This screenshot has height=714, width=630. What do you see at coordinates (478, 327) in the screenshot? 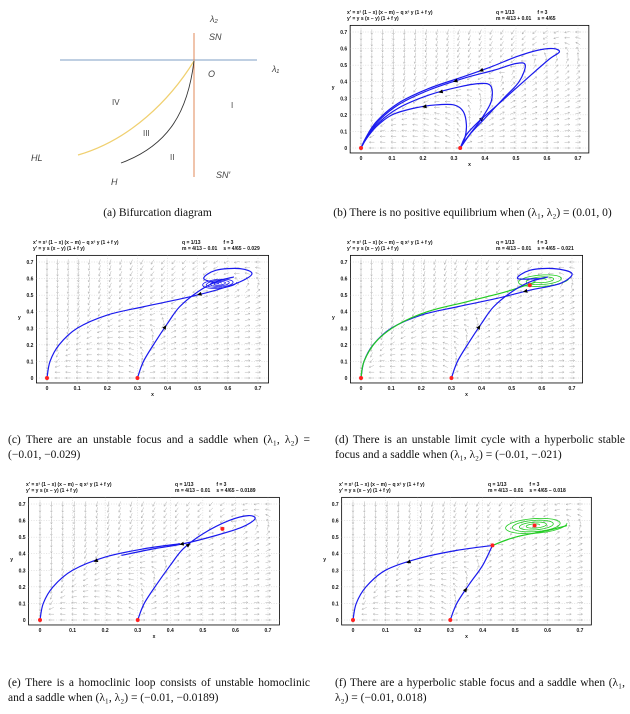
I see `direction-arrow-icon` at bounding box center [478, 327].